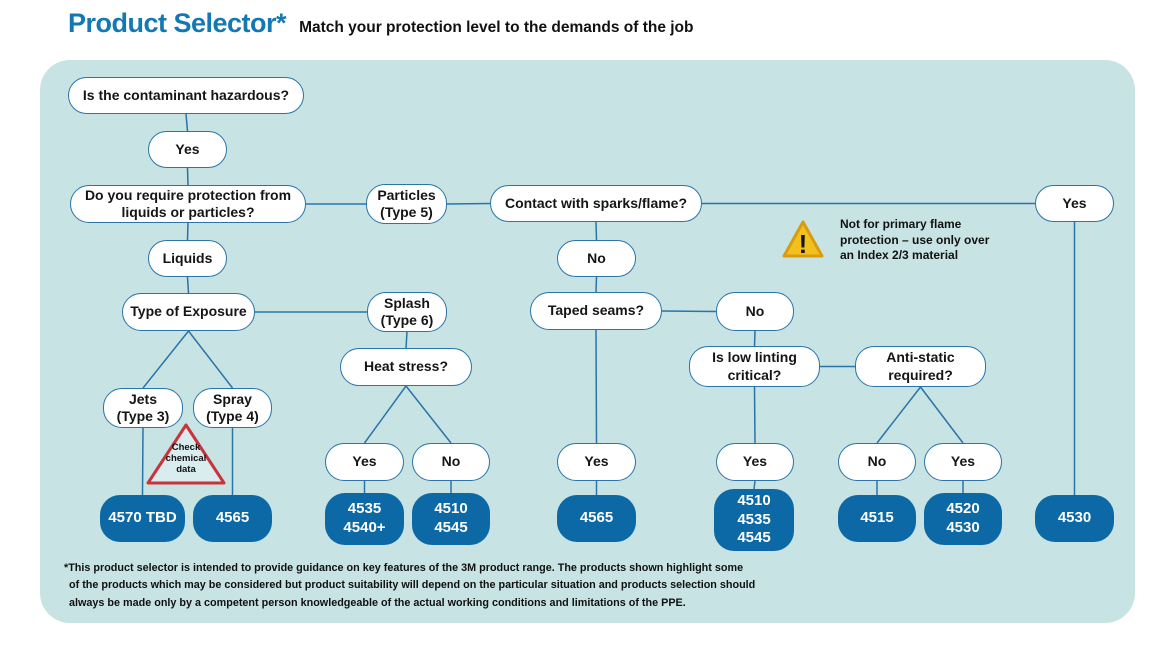 The image size is (1166, 646). Describe the element at coordinates (877, 518) in the screenshot. I see `product-p-4515: 4515` at that location.